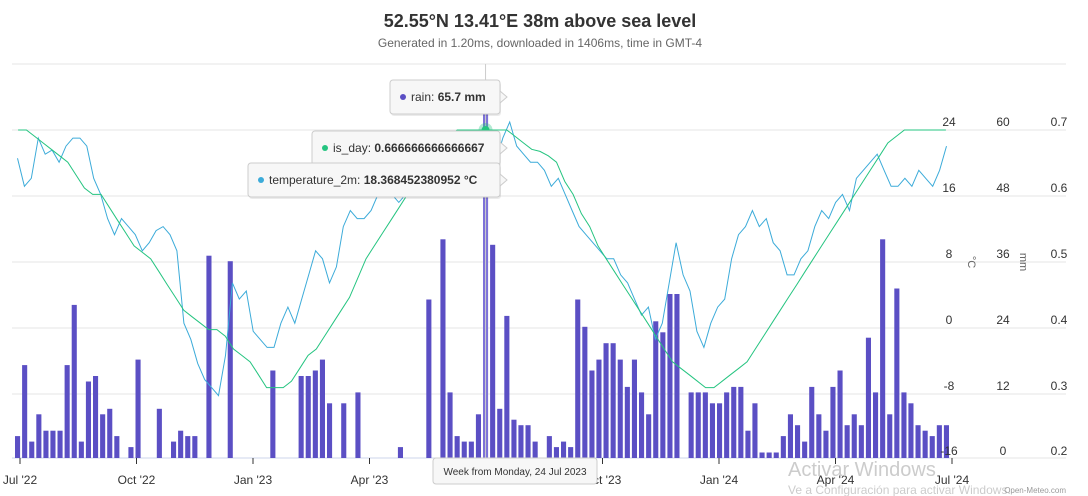 This screenshot has width=1088, height=496. Describe the element at coordinates (1035, 490) in the screenshot. I see `credits: Open-Meteo.com` at that location.